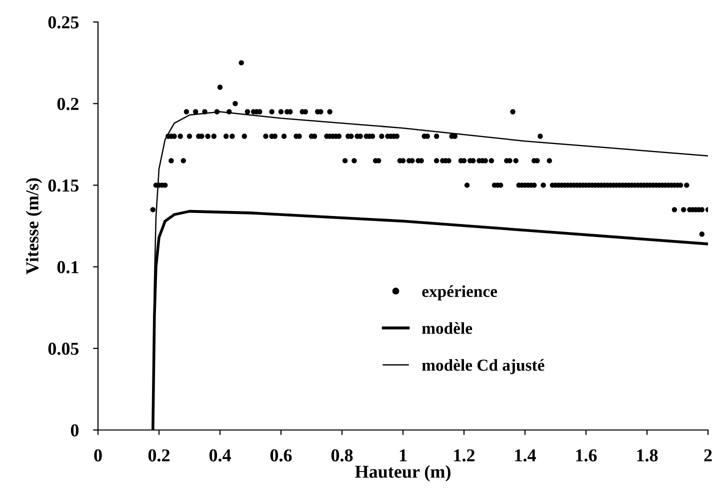 The image size is (713, 497). I want to click on legend-label: expérience, so click(460, 292).